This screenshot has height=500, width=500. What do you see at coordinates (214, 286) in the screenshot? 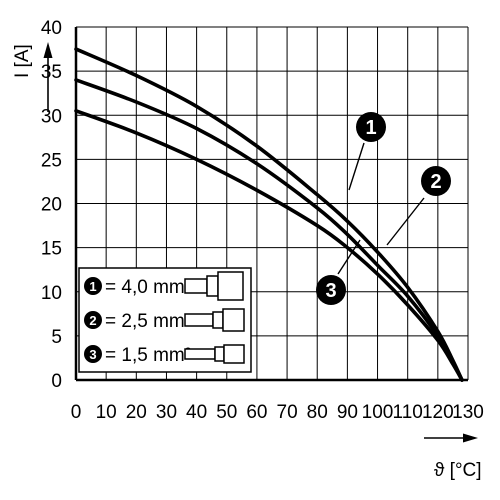
I see `conductor-icon-large` at bounding box center [214, 286].